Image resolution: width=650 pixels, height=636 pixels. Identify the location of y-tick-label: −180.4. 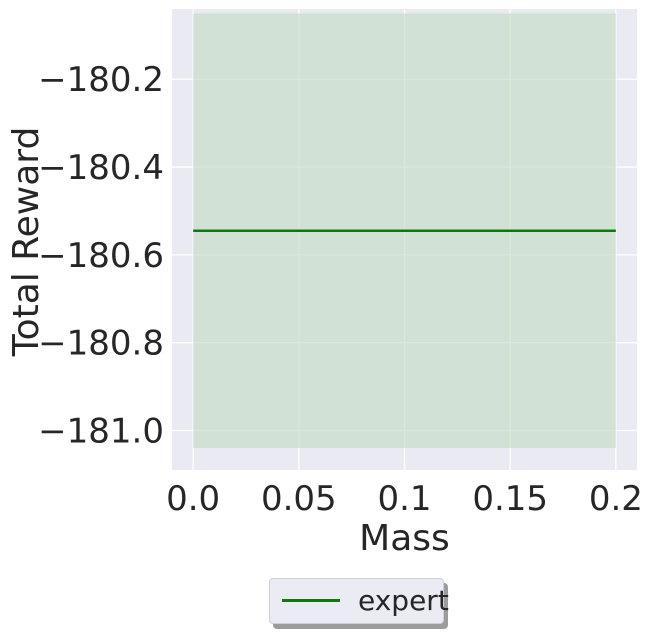
(101, 168).